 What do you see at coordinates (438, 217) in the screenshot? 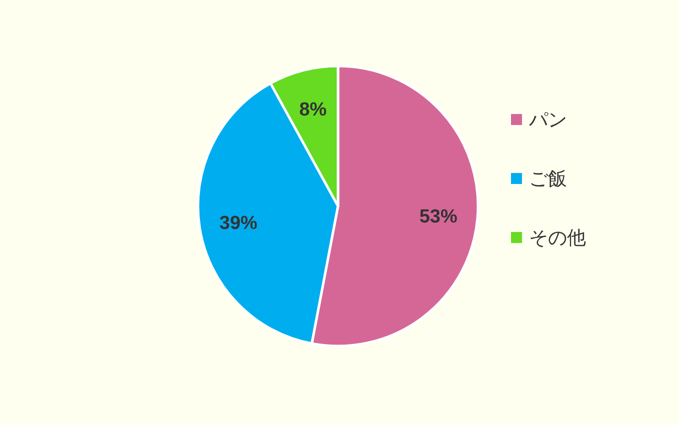
I see `data-label: 53%` at bounding box center [438, 217].